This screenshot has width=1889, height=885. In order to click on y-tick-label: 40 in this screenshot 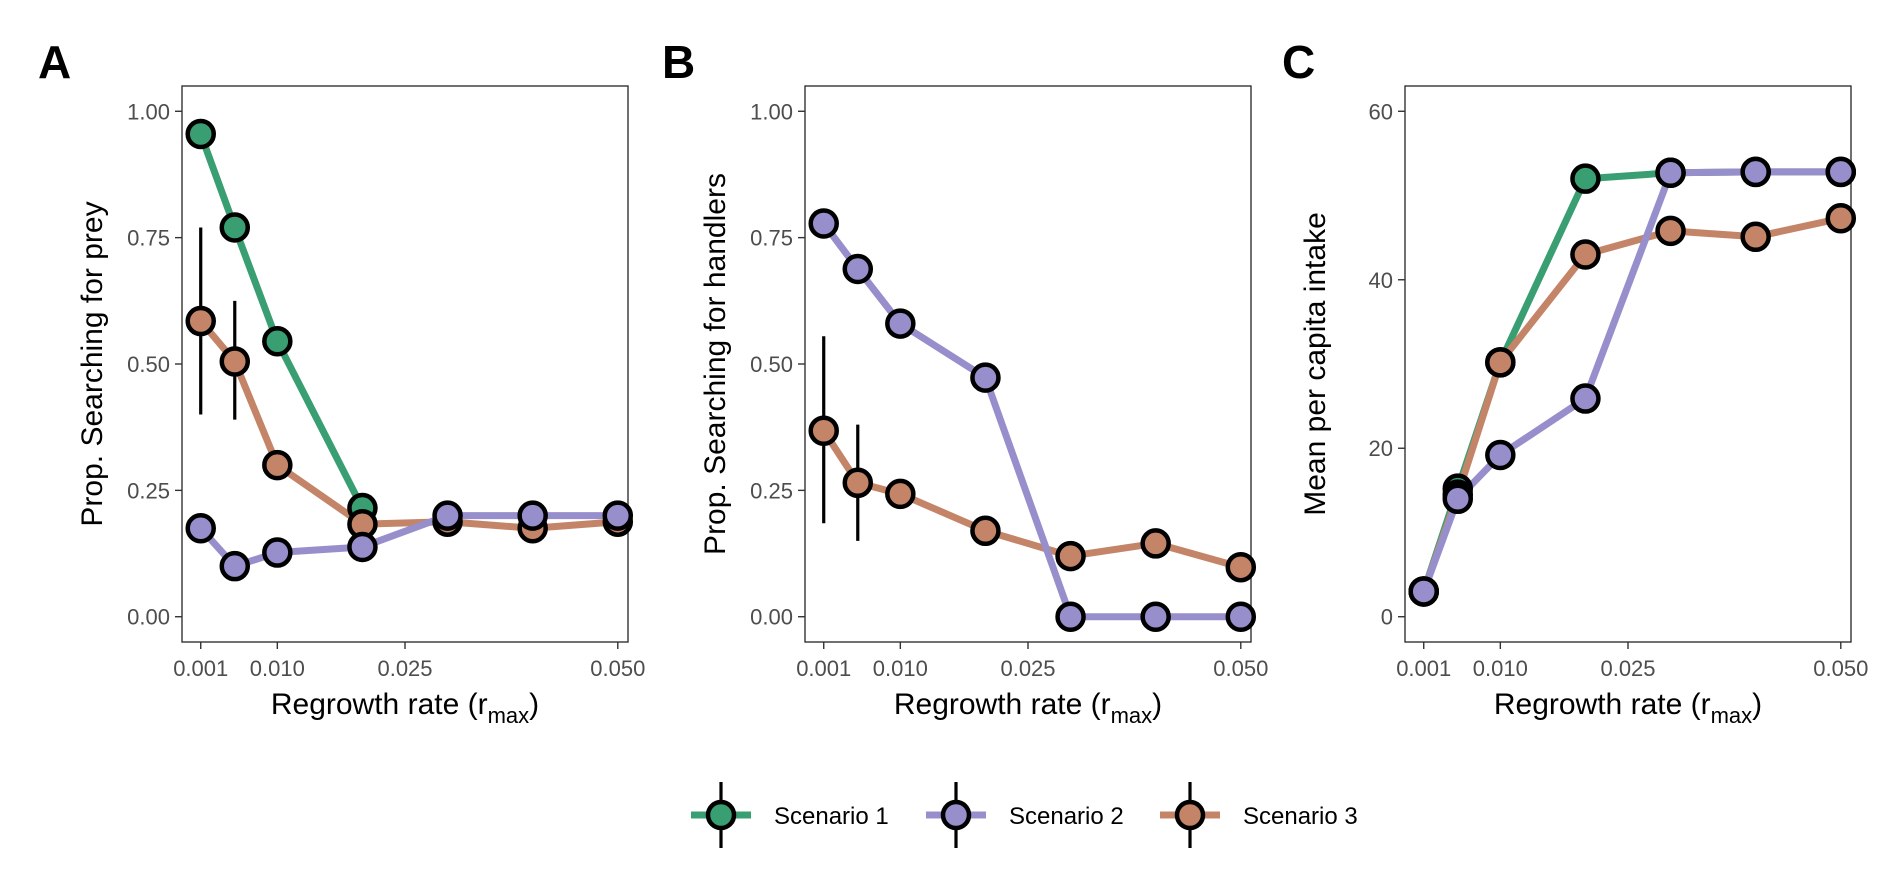, I will do `click(1381, 280)`.